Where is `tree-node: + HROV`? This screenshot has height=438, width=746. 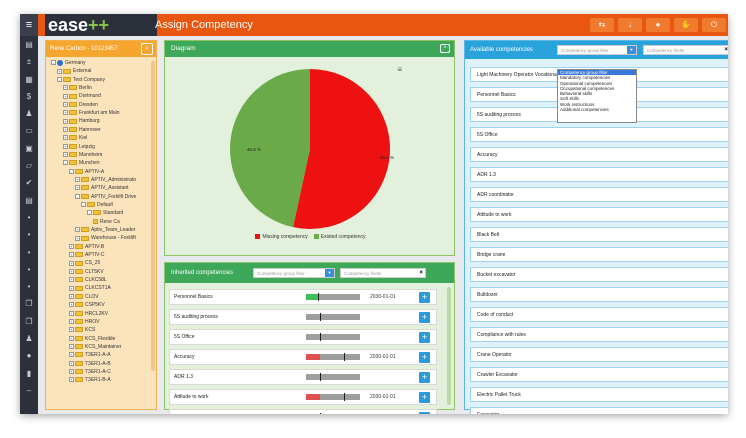
tree-node: + HROV is located at coordinates (84, 322).